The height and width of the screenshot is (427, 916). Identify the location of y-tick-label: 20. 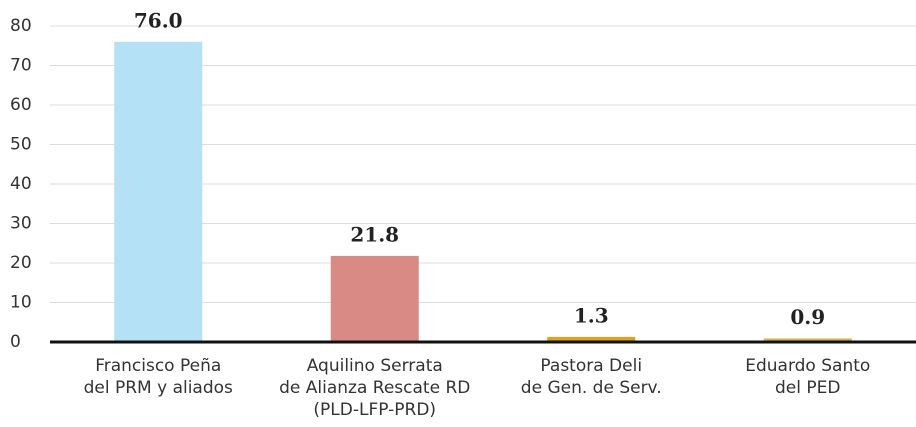
(21, 263).